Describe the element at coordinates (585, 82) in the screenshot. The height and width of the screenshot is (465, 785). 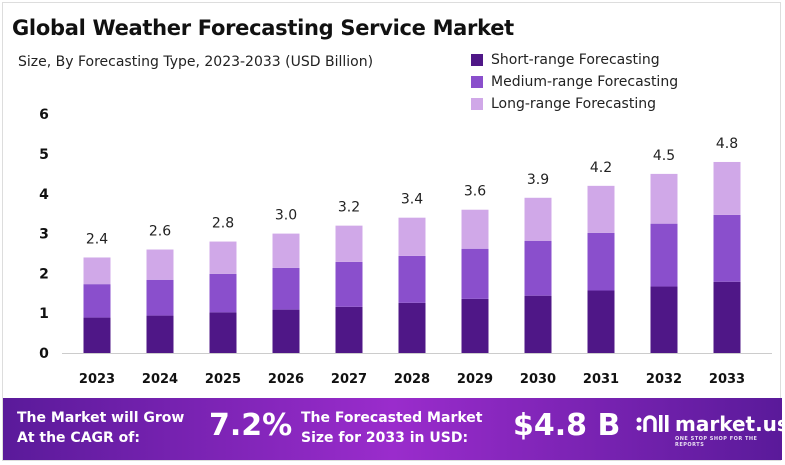
I see `legend-label: Medium-range Forecasting` at that location.